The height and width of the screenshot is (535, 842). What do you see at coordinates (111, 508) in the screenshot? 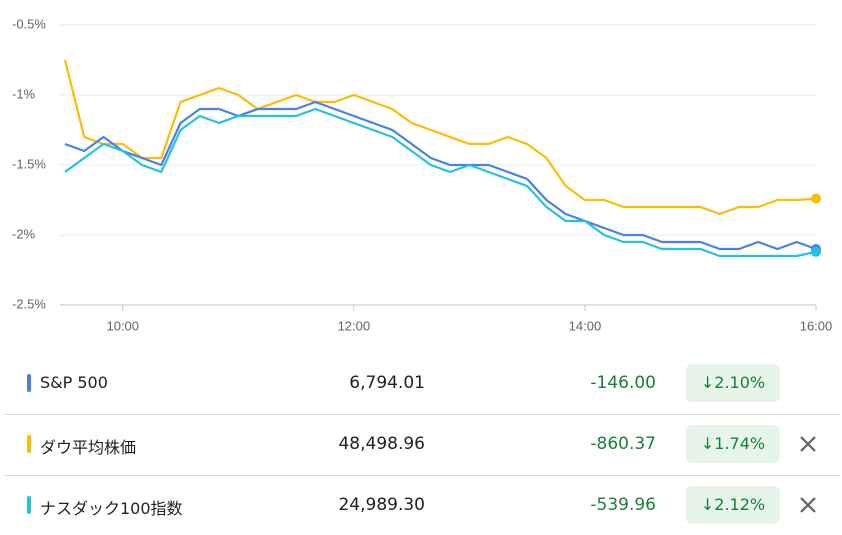
I see `name: ナスダック100指数` at bounding box center [111, 508].